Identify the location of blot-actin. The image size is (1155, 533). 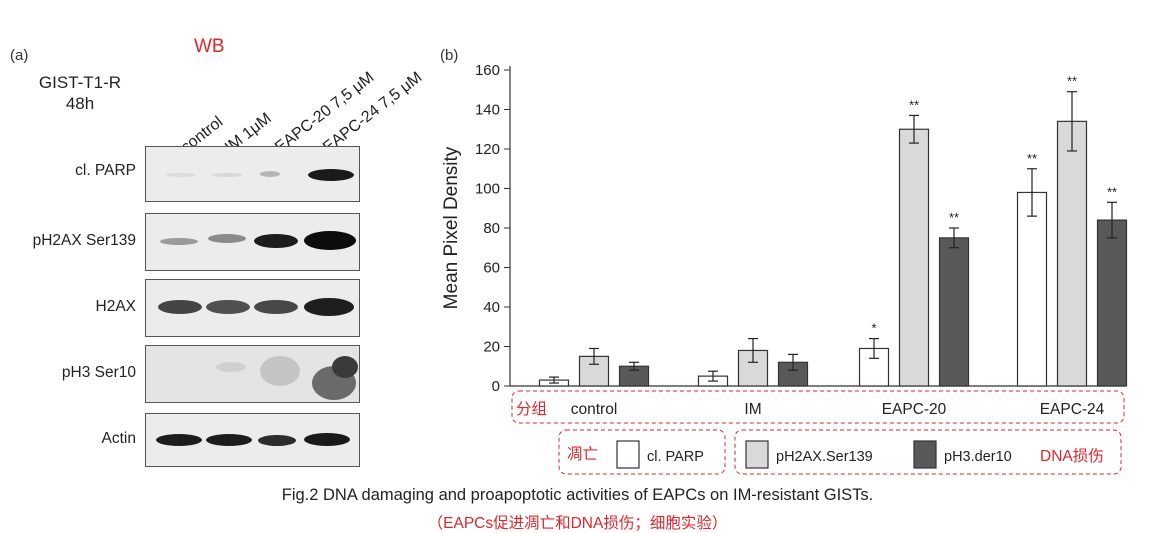
(252, 440).